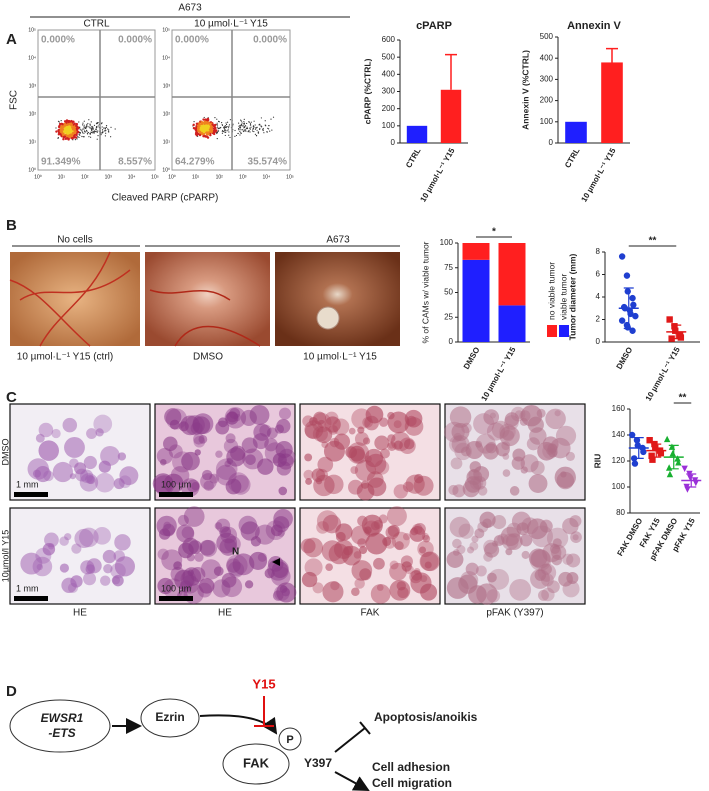 This screenshot has height=791, width=709. Describe the element at coordinates (594, 26) in the screenshot. I see `chart-title: Annexin V` at that location.